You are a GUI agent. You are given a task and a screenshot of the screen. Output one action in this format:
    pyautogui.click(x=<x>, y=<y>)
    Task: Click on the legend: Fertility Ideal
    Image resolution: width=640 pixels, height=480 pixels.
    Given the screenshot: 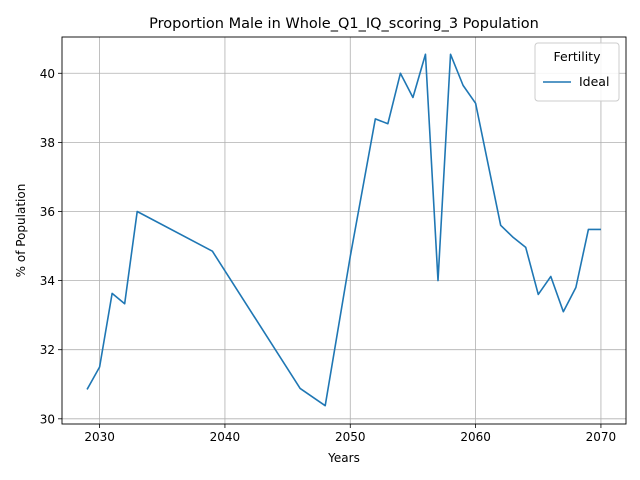 What is the action you would take?
    pyautogui.click(x=577, y=72)
    